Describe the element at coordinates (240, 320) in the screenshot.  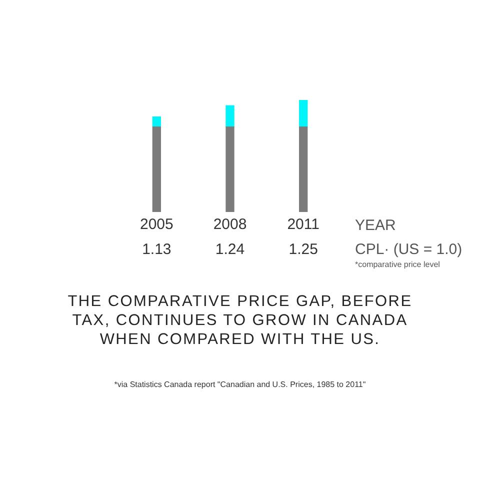
I see `text: THE COMPARATIVE PRICE GAP, BEFORE TAX, CONTINUES TO GROW IN CANADA WHEN COMPARED WITH THE US.` at that location.